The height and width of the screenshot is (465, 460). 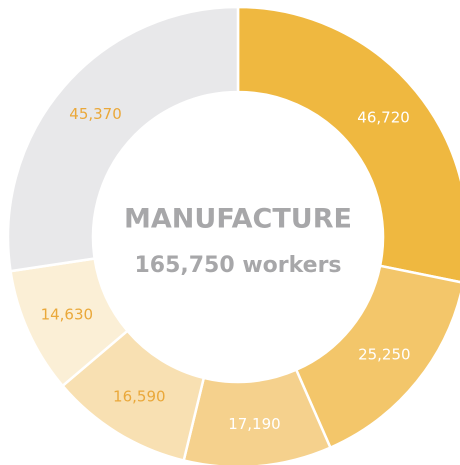 What do you see at coordinates (254, 424) in the screenshot?
I see `slice-label: 17,190` at bounding box center [254, 424].